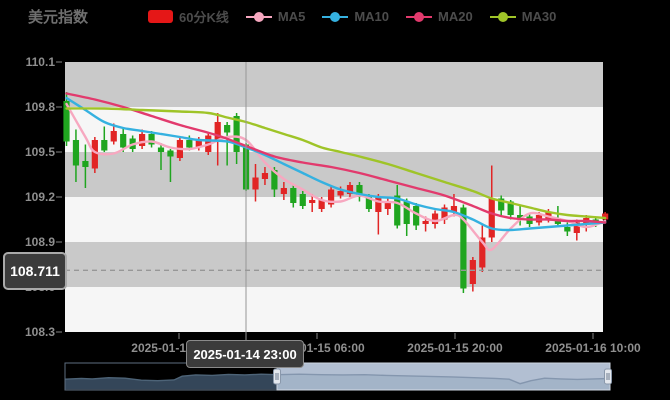 This screenshot has height=400, width=670. What do you see at coordinates (539, 16) in the screenshot?
I see `legend-label: MA30` at bounding box center [539, 16].